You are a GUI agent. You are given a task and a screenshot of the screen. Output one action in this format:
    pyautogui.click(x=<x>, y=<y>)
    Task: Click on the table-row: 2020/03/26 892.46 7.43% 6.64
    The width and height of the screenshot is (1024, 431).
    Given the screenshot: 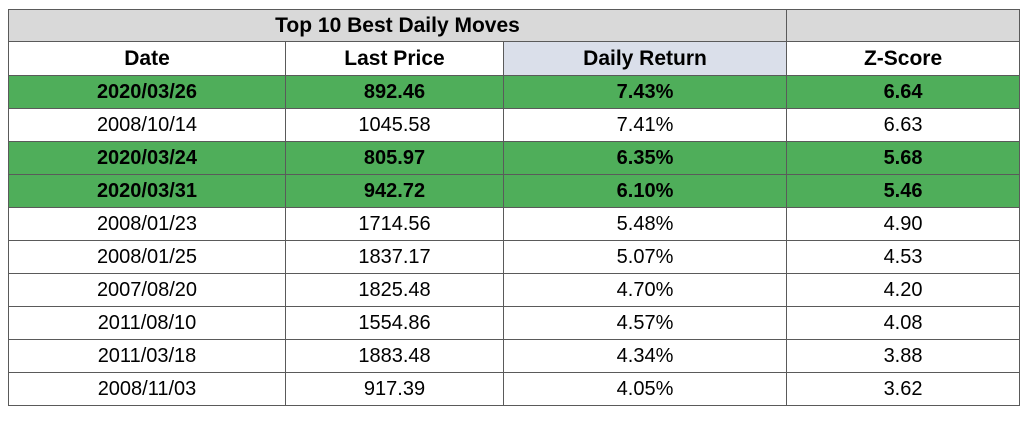 What is the action you would take?
    pyautogui.click(x=514, y=92)
    